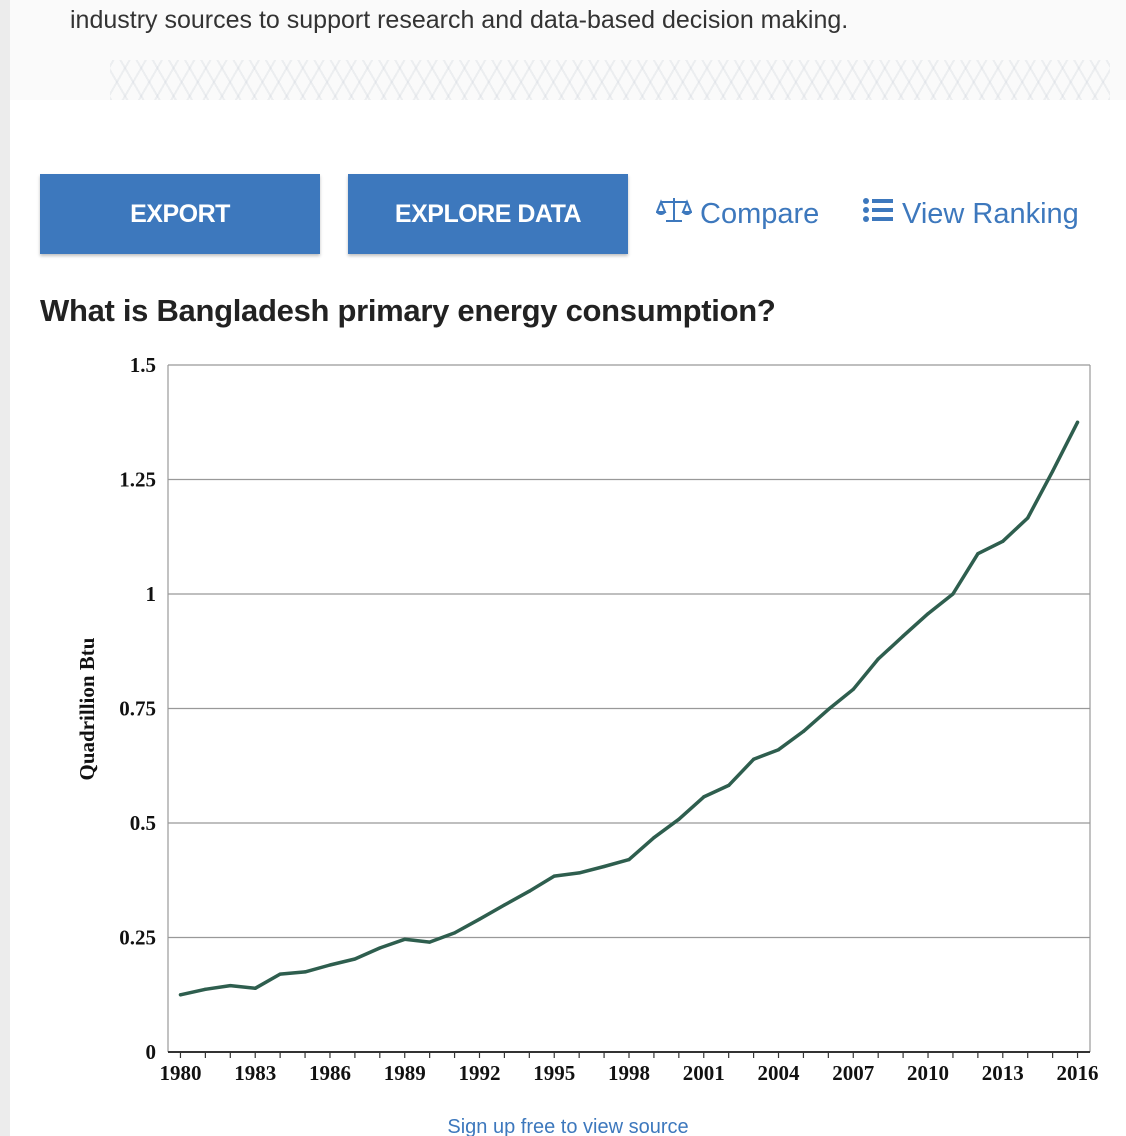  I want to click on y-tick-label: 1, so click(151, 594).